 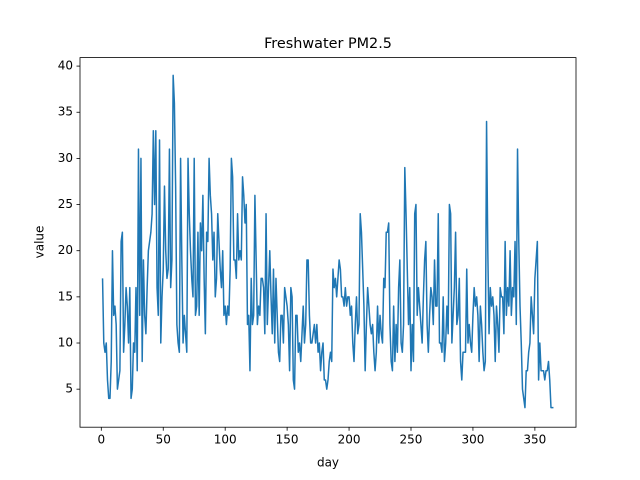 I want to click on x-tick-label: 300, so click(x=472, y=440).